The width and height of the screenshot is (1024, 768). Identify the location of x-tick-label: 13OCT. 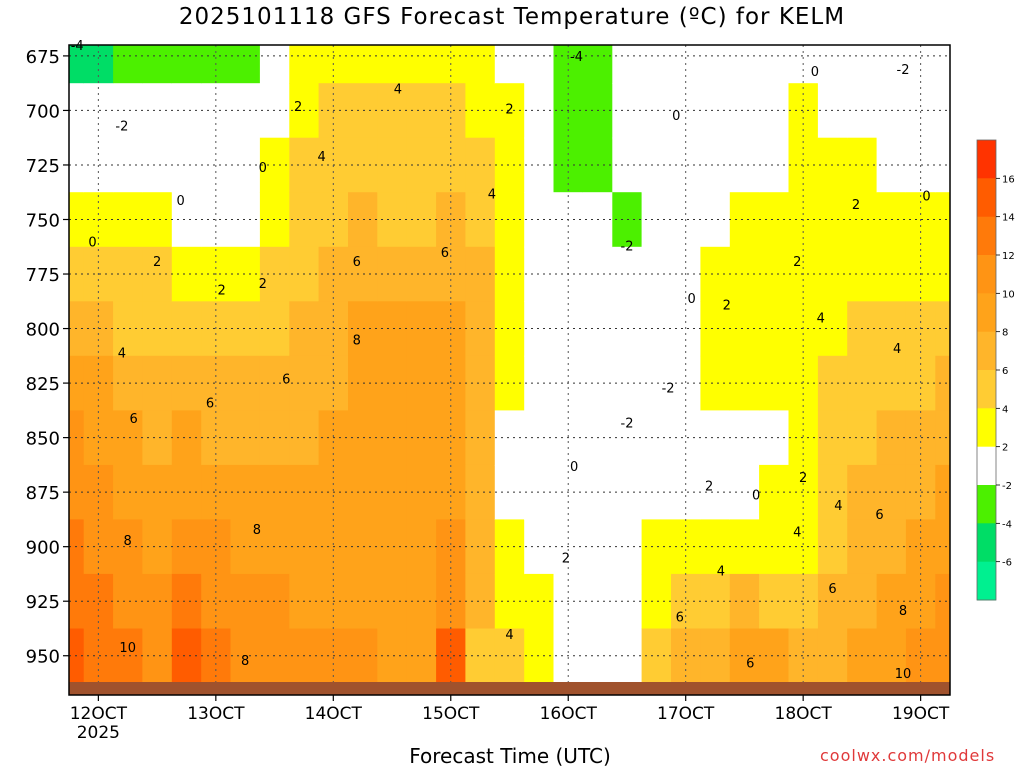
(216, 714).